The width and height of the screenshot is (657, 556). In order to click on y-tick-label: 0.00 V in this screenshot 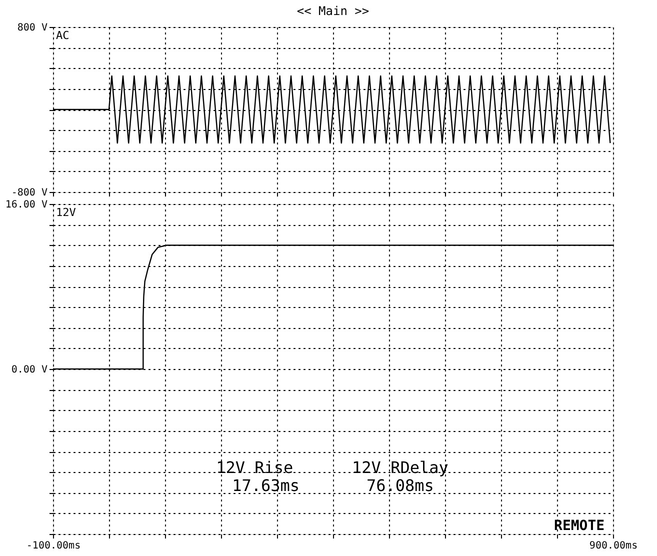, I will do `click(29, 370)`.